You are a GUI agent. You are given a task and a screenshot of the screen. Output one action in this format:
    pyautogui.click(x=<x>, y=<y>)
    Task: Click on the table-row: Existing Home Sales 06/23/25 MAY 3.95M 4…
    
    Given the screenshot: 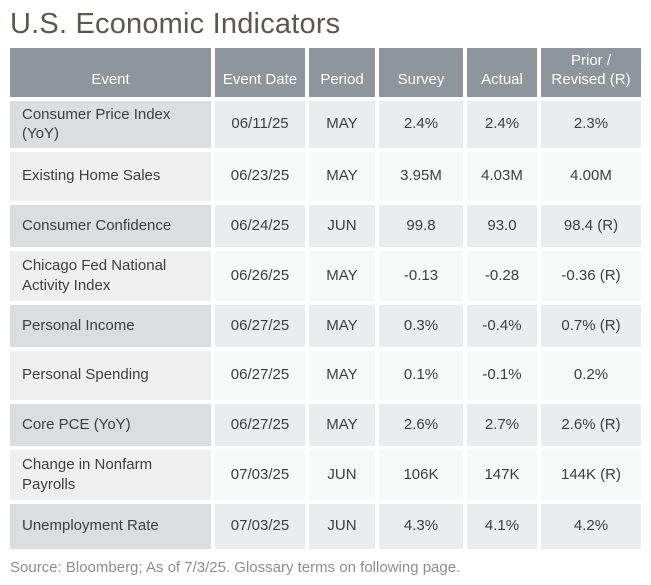 What is the action you would take?
    pyautogui.click(x=325, y=176)
    